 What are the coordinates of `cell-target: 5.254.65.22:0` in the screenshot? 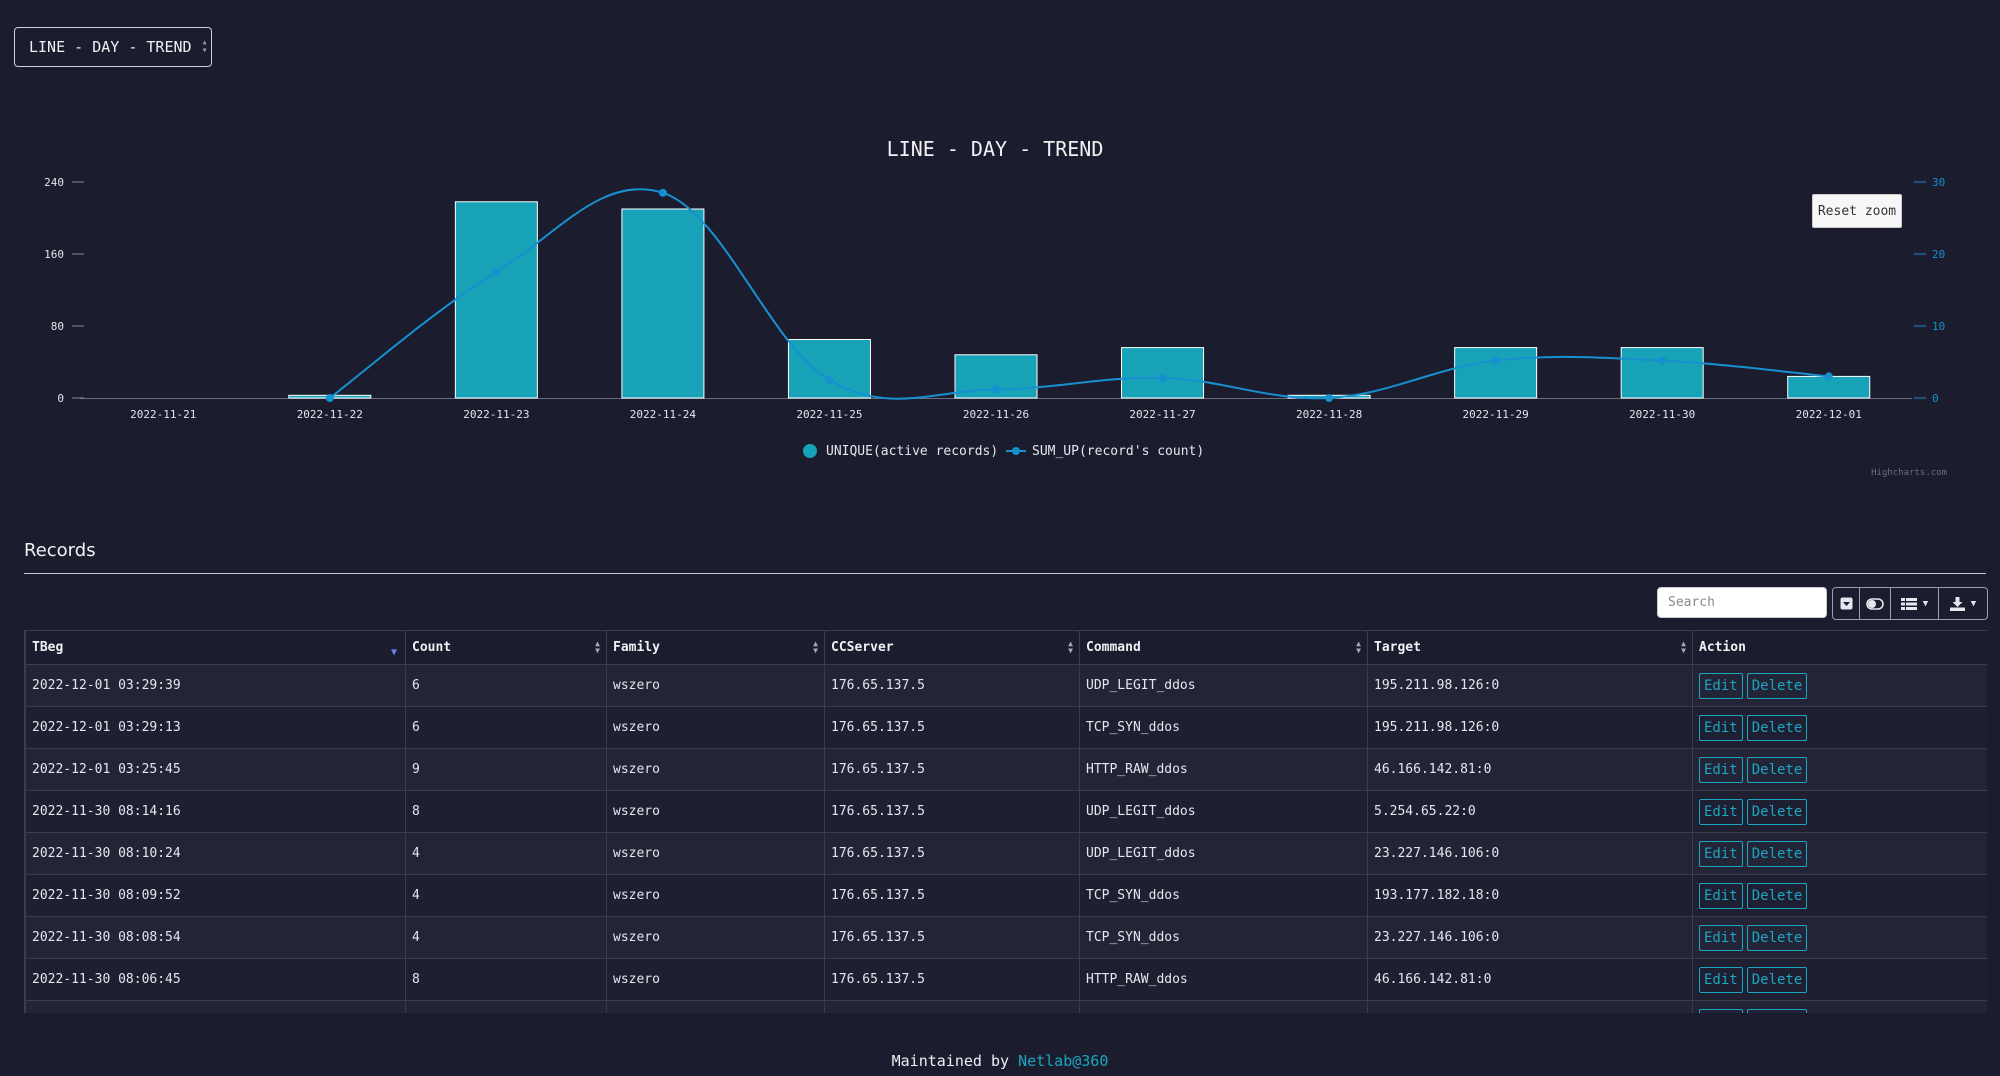 It's located at (1530, 811).